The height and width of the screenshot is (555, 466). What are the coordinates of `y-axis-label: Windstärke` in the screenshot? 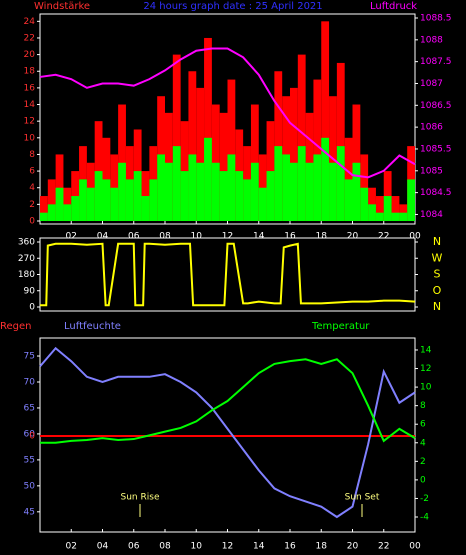 It's located at (62, 6).